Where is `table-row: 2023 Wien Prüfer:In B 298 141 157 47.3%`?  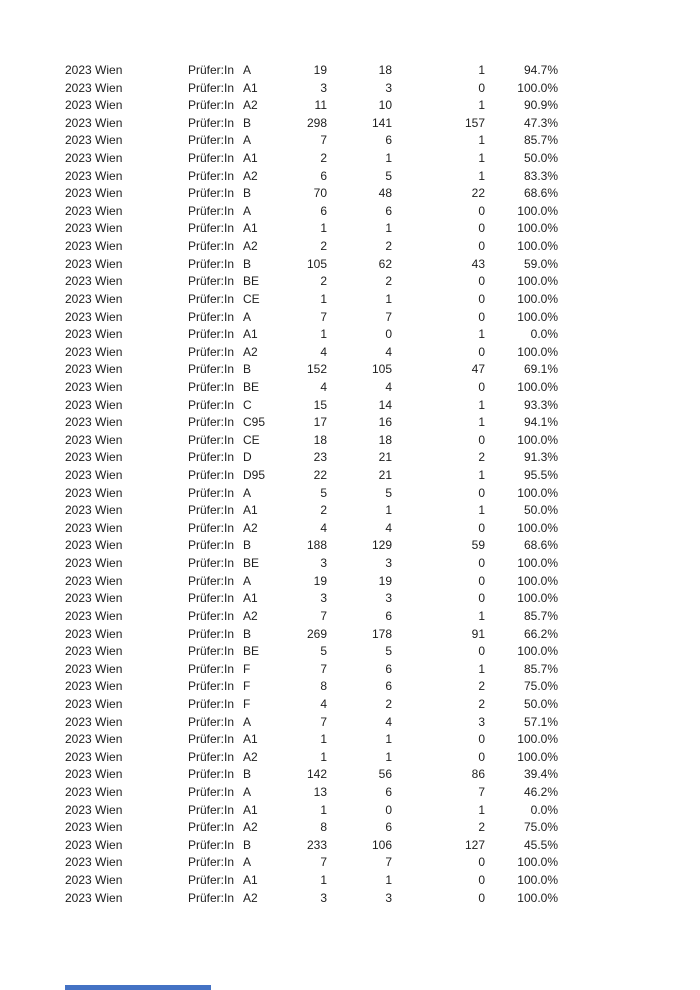 table-row: 2023 Wien Prüfer:In B 298 141 157 47.3% is located at coordinates (311, 124).